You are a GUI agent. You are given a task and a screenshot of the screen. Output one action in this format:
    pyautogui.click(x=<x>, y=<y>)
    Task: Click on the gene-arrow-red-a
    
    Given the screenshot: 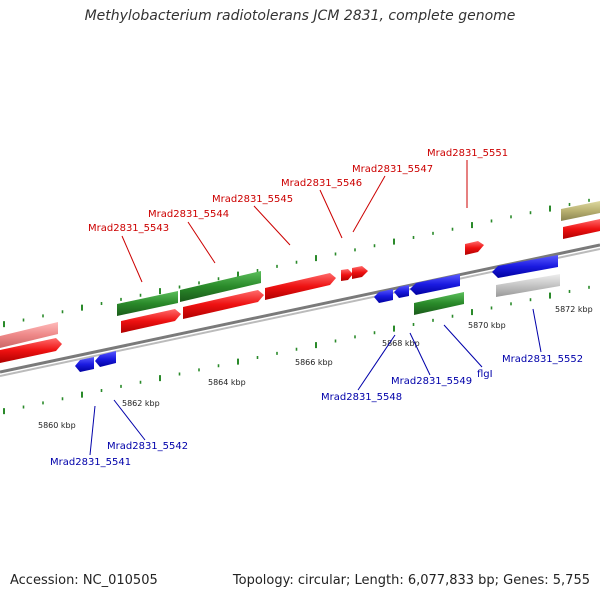 What is the action you would take?
    pyautogui.click(x=31, y=350)
    